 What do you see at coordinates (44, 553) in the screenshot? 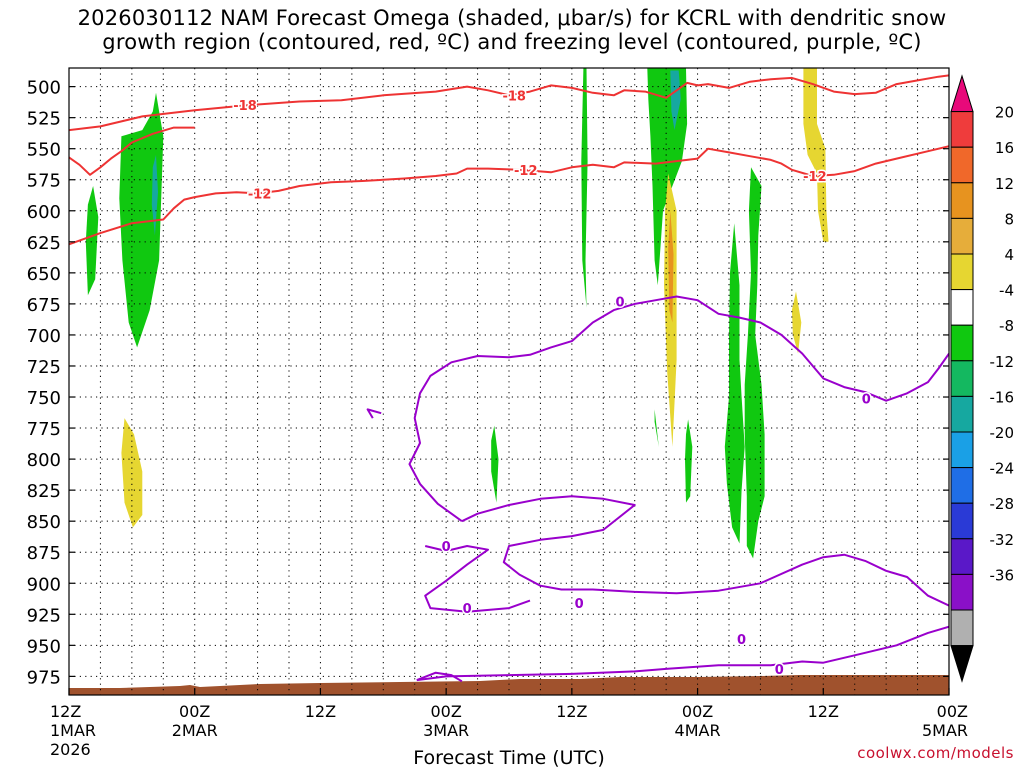
I see `y-tick-label: 875` at bounding box center [44, 553].